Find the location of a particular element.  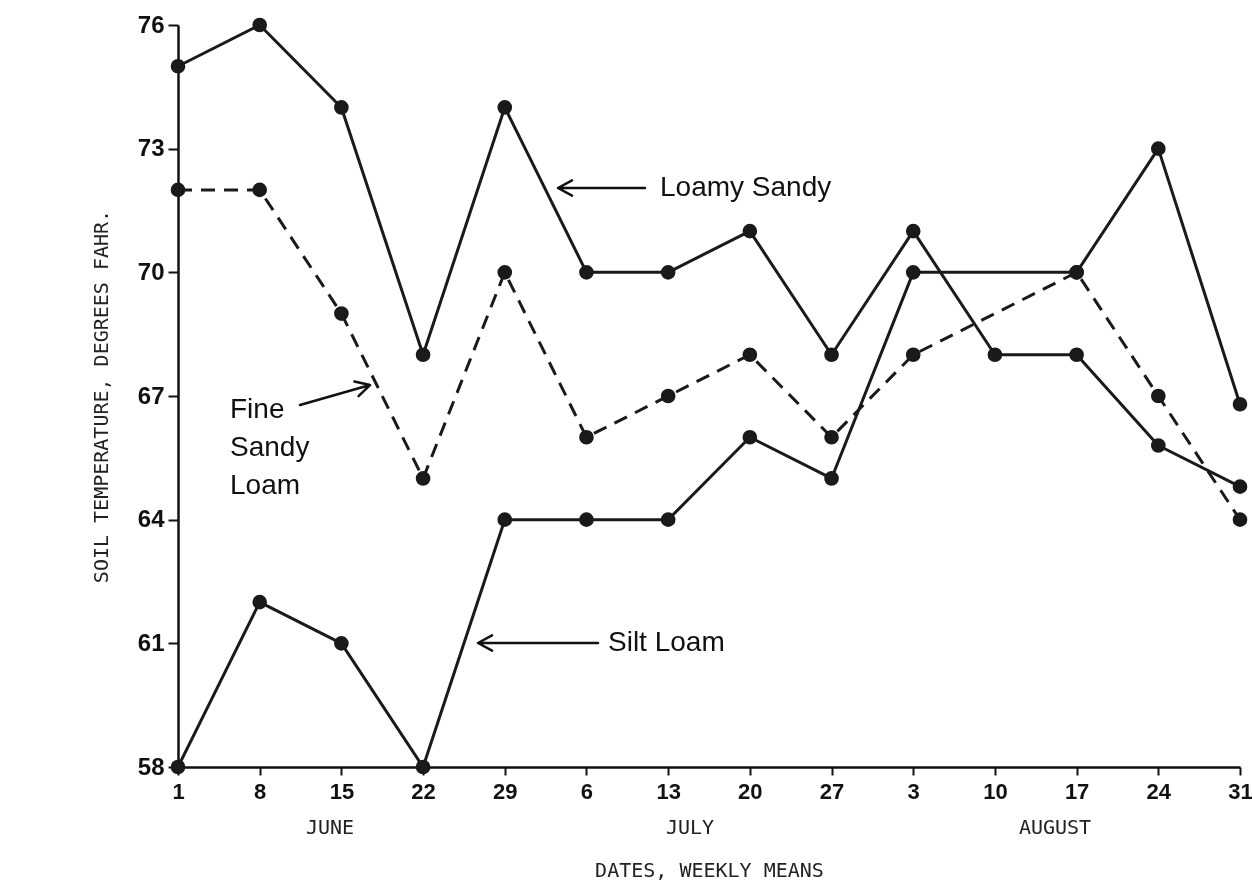

y-tick-label: 70 is located at coordinates (151, 271).